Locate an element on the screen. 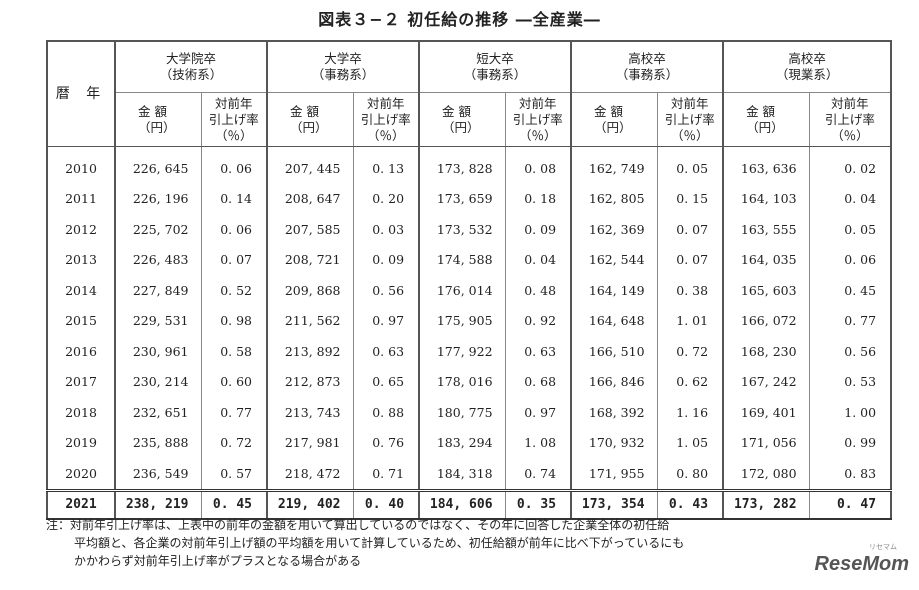 The height and width of the screenshot is (590, 919). amount-cell: 173, 354 is located at coordinates (614, 504).